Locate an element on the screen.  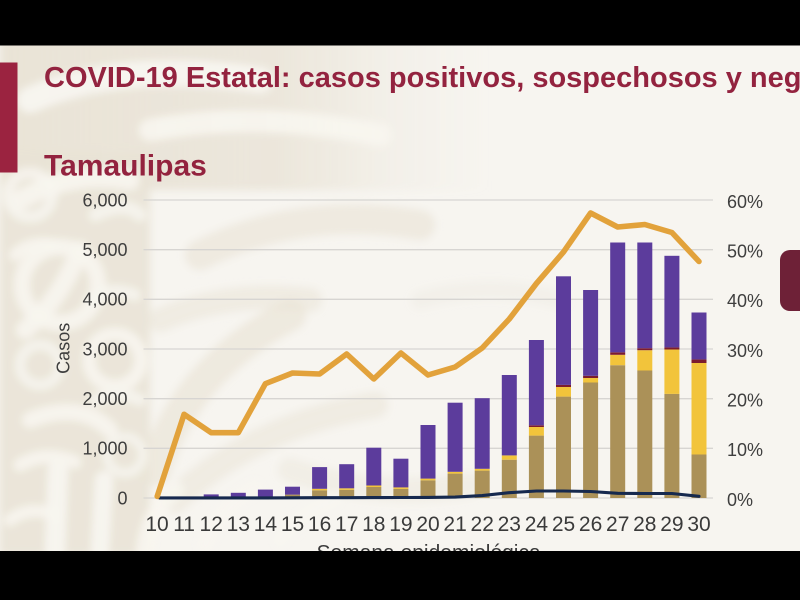
svg-text: 0 is located at coordinates (122, 498).